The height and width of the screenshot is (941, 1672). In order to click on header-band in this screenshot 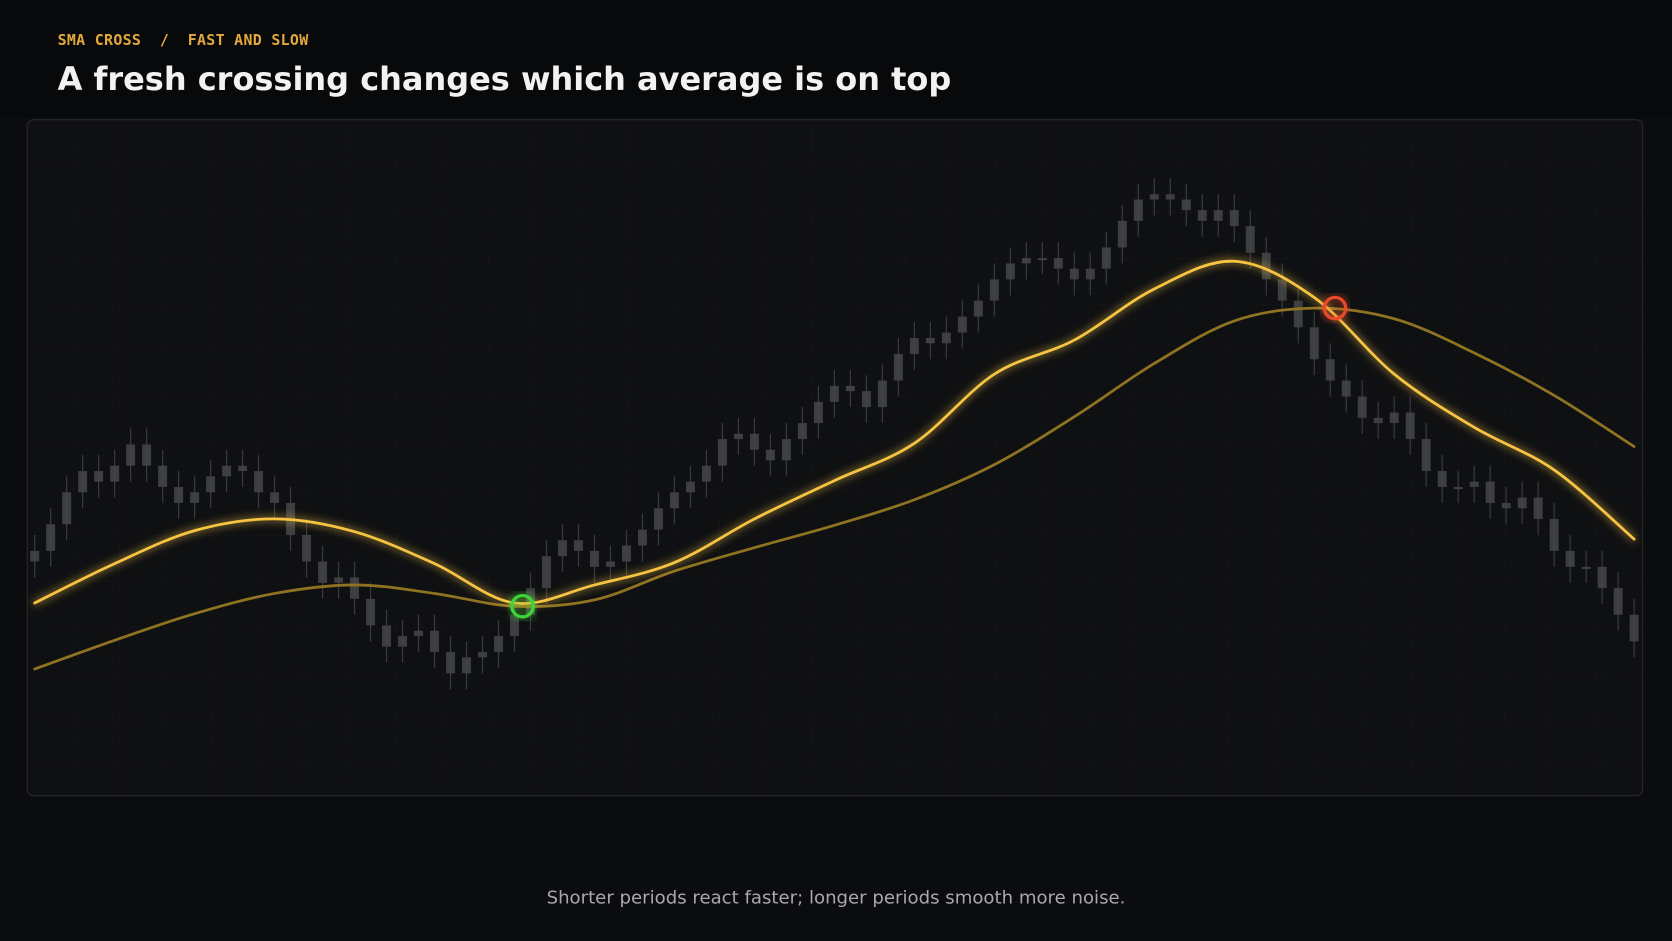, I will do `click(836, 59)`.